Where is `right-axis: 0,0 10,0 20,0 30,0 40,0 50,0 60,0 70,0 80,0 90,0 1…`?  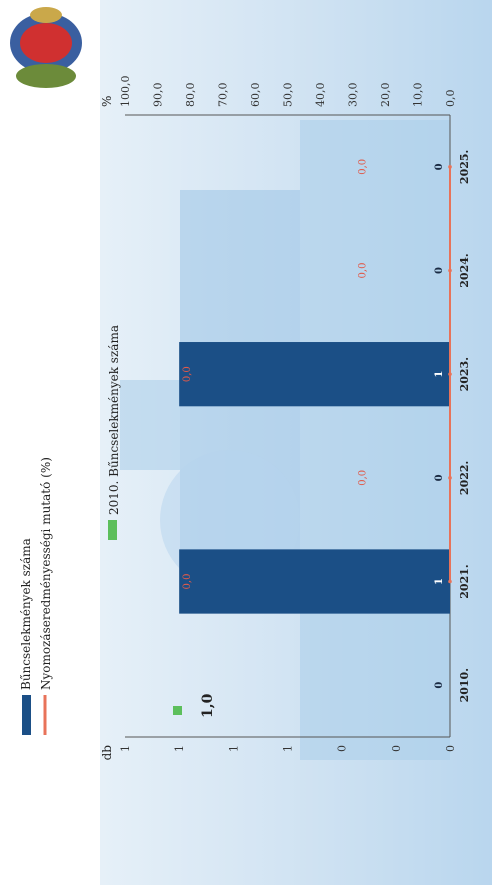 right-axis: 0,0 10,0 20,0 30,0 40,0 50,0 60,0 70,0 80,0 90,0 1… is located at coordinates (278, 96).